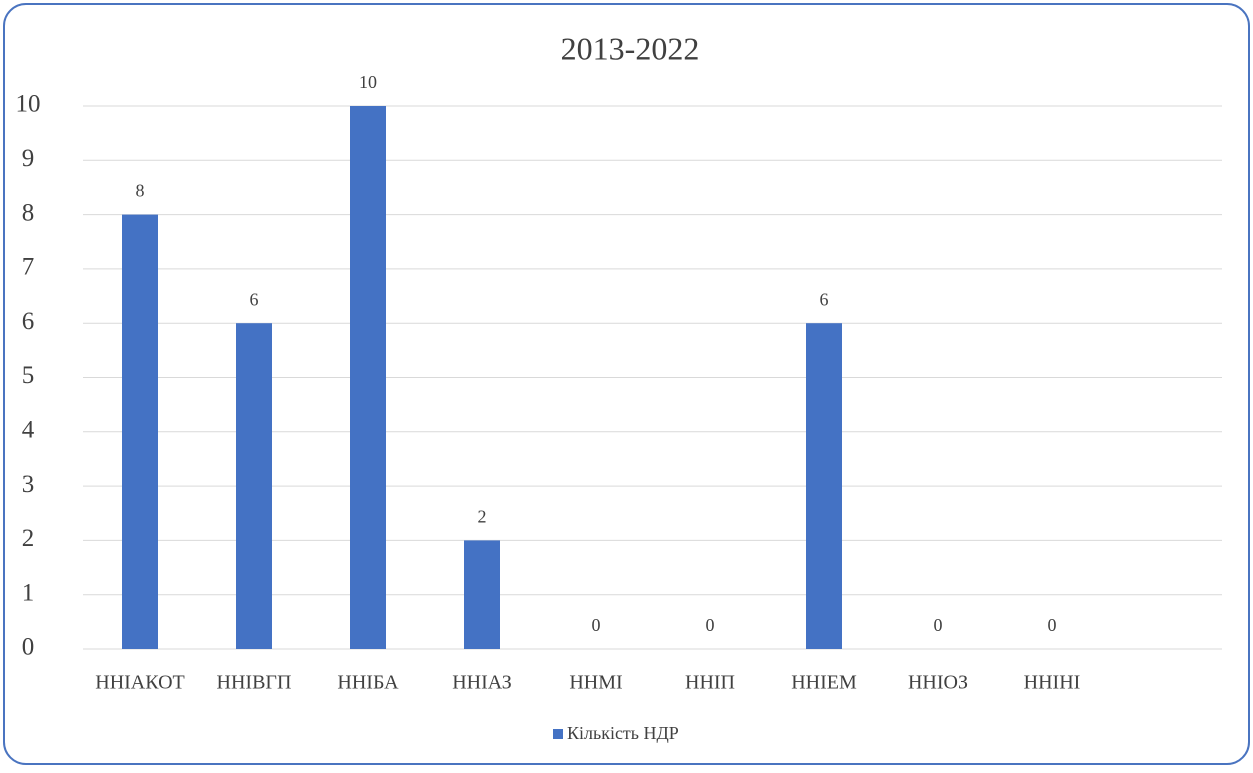  Describe the element at coordinates (595, 683) in the screenshot. I see `x-tick-label: ННМІ` at that location.